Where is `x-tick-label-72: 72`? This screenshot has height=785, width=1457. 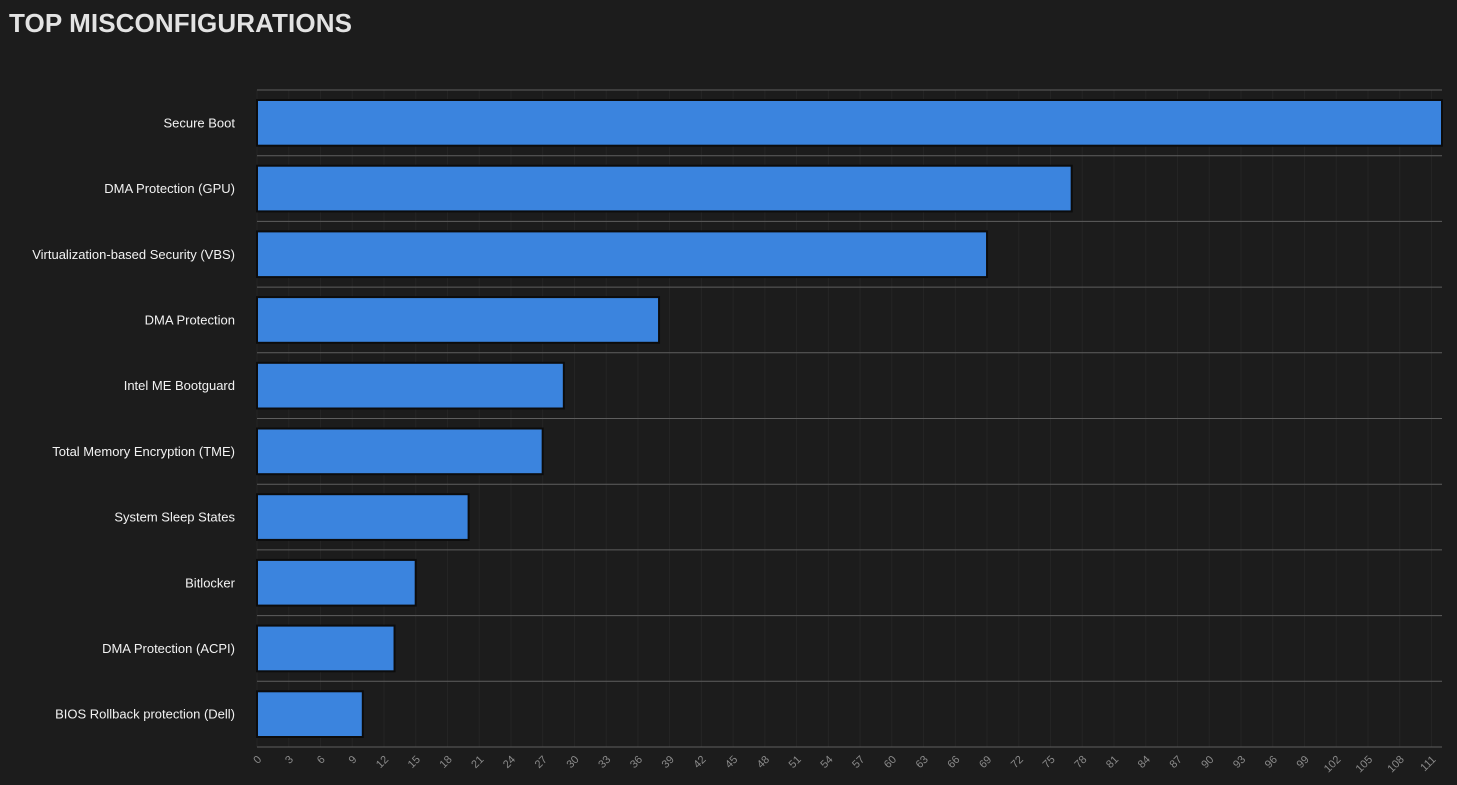
x-tick-label-72: 72 is located at coordinates (1017, 762).